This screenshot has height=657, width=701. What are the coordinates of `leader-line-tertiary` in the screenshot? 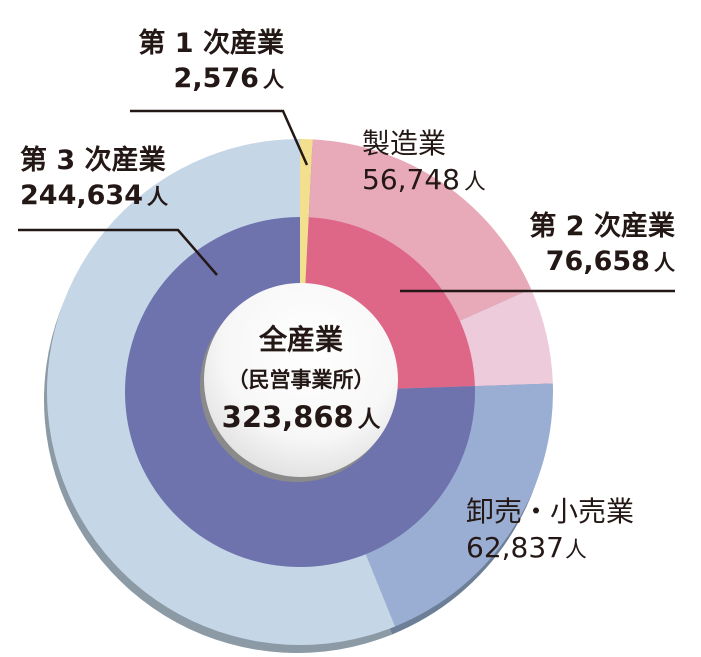 It's located at (118, 252).